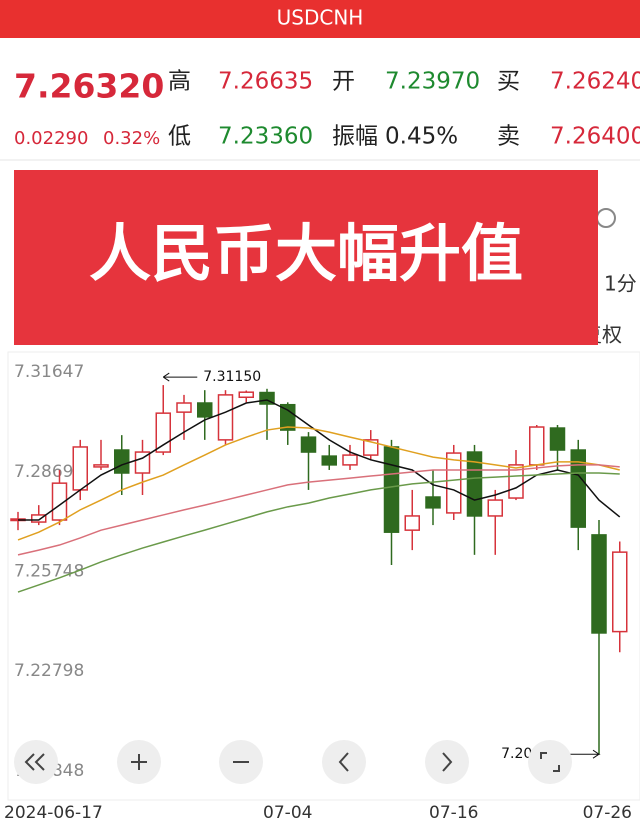  I want to click on max-label: 7.31150, so click(232, 377).